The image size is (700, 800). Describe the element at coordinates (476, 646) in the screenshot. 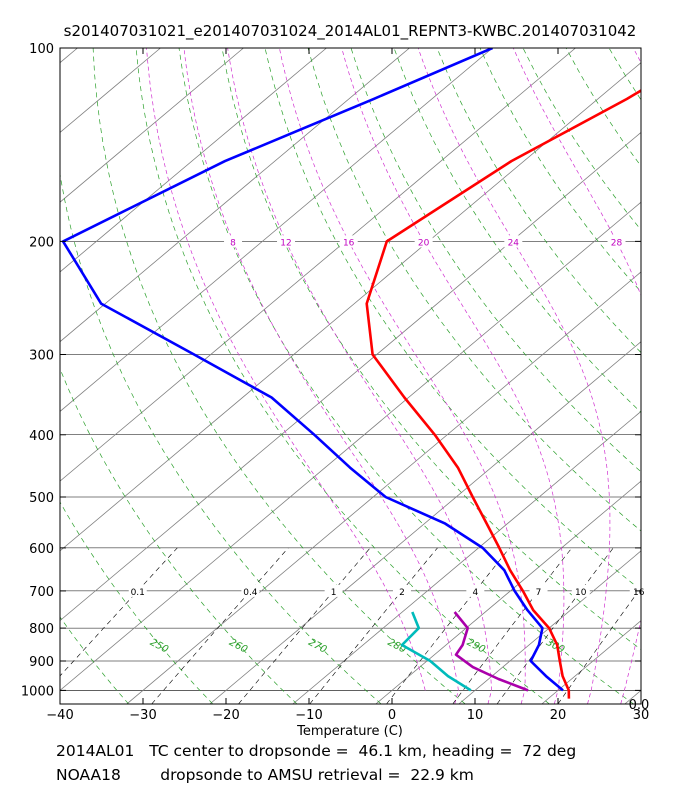

I see `dry-adiabat-label: 290` at that location.